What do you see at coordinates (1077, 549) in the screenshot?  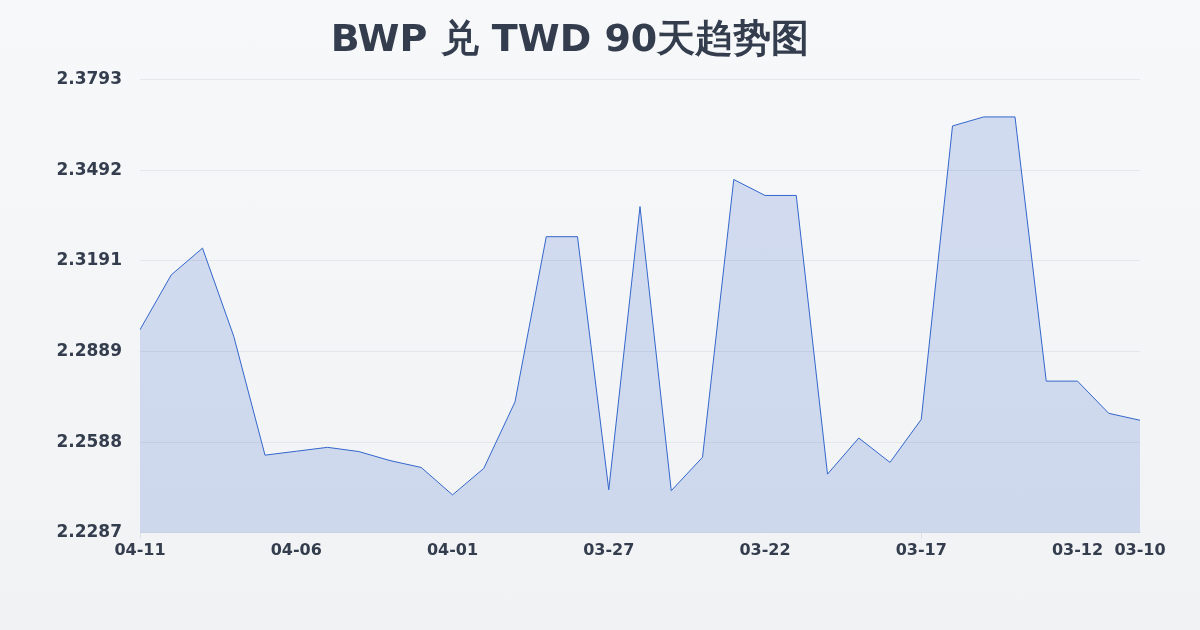 I see `x-tick-label: 03-12` at bounding box center [1077, 549].